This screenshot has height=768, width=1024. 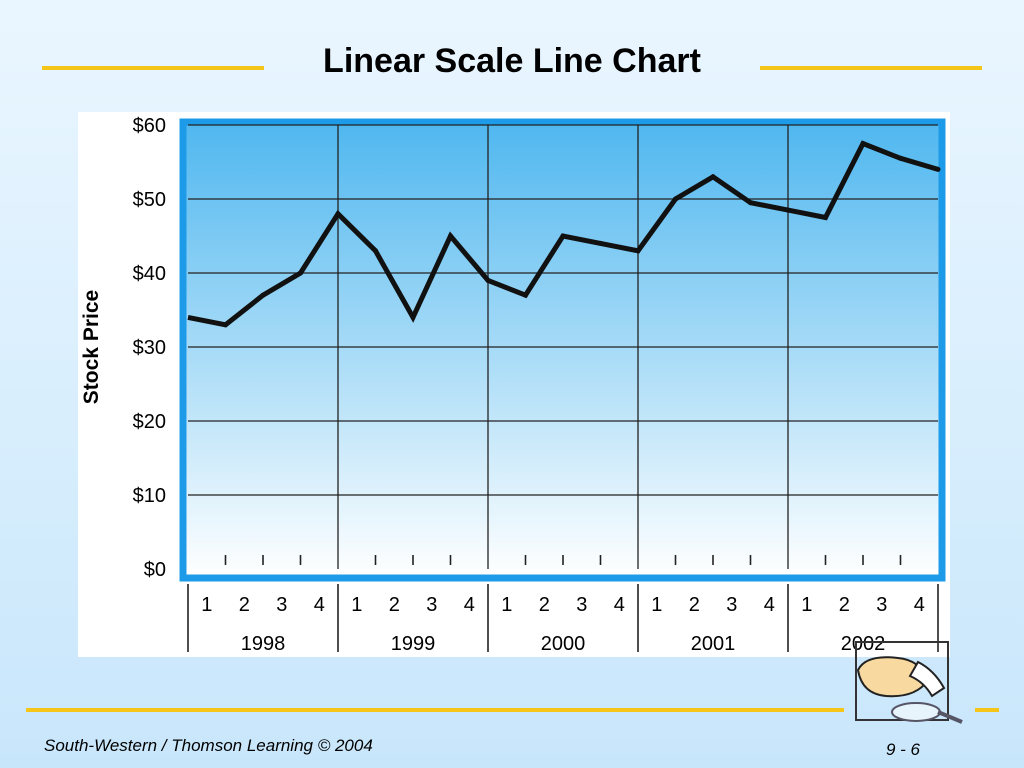 I want to click on year-label: 1999, so click(x=413, y=644).